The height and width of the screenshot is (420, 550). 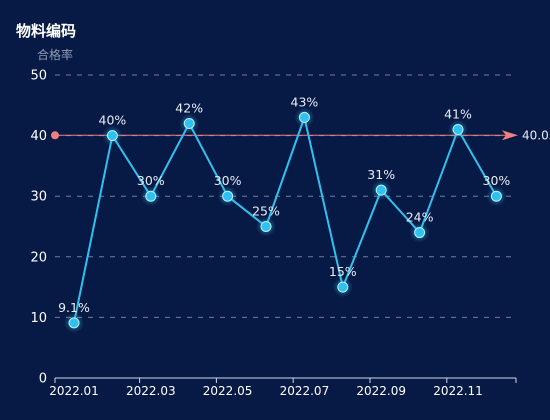 What do you see at coordinates (43, 379) in the screenshot?
I see `y-tick-label: 0` at bounding box center [43, 379].